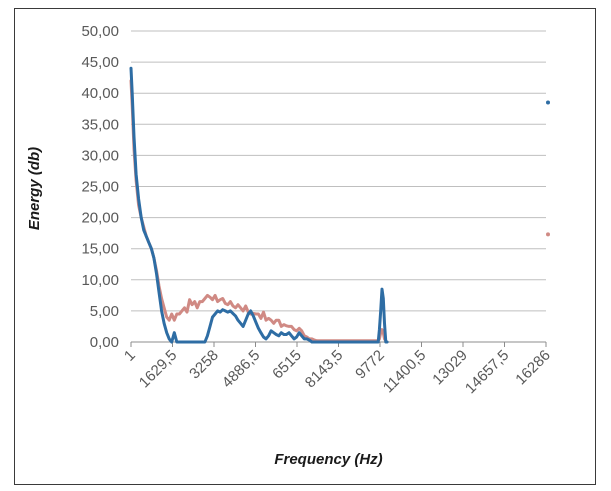  What do you see at coordinates (104, 311) in the screenshot?
I see `y-tick-label: 5,00` at bounding box center [104, 311].